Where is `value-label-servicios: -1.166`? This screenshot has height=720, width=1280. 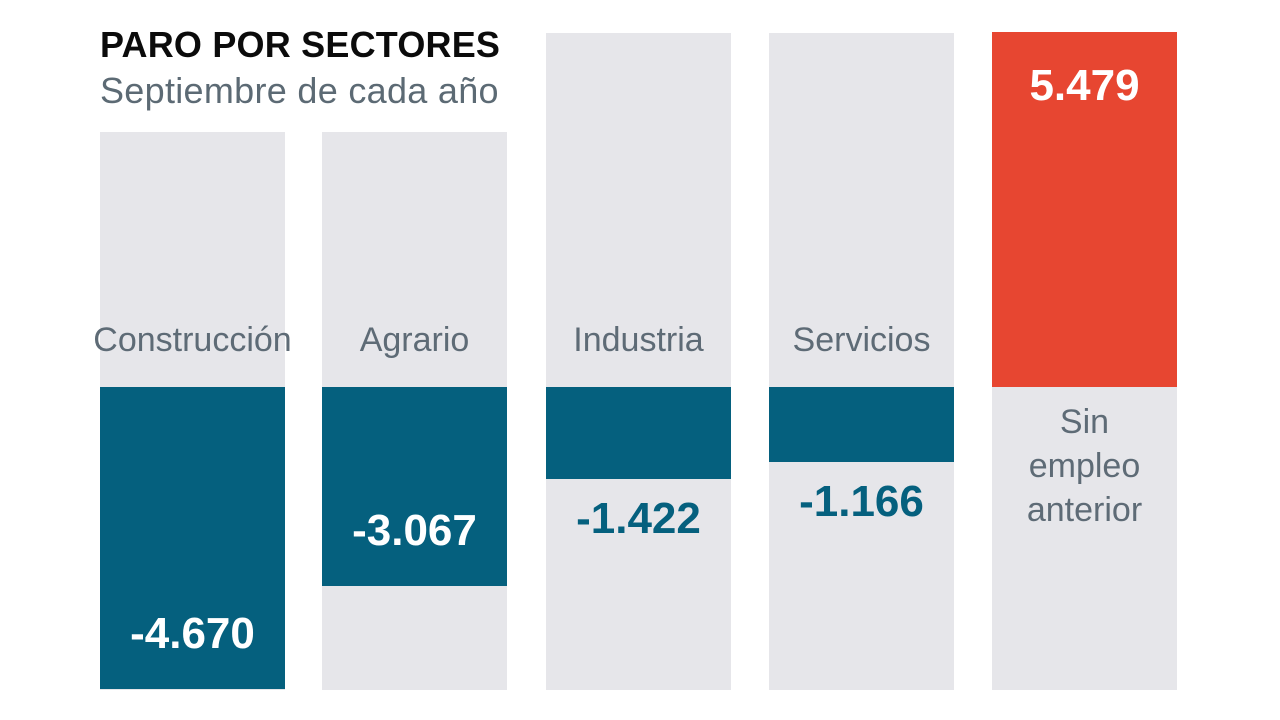 value-label-servicios: -1.166 is located at coordinates (861, 501).